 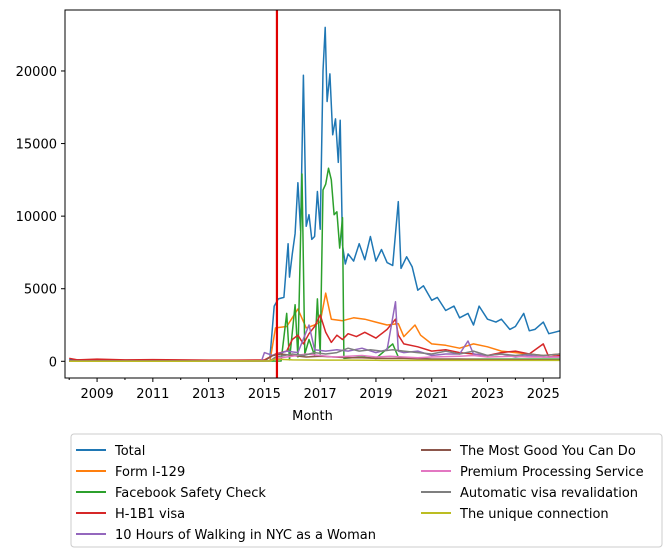 What do you see at coordinates (97, 394) in the screenshot?
I see `x-tick-label: 2009` at bounding box center [97, 394].